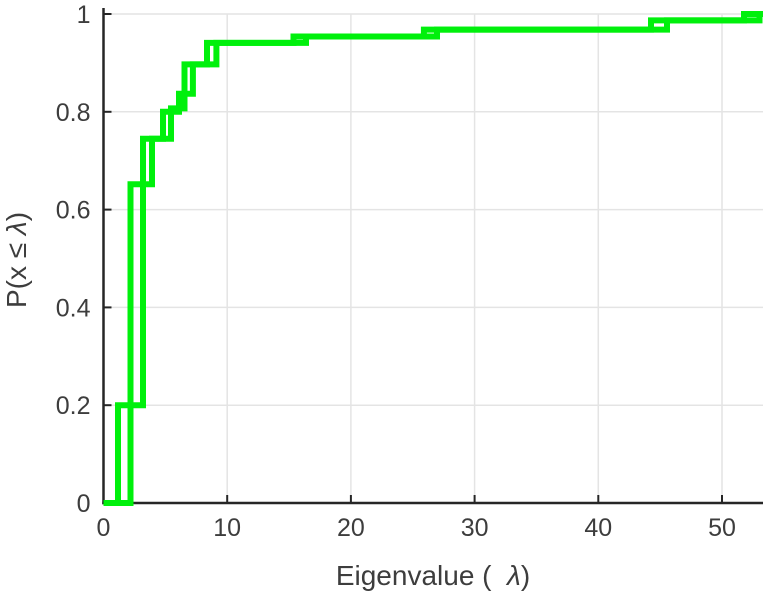 The image size is (763, 600). Describe the element at coordinates (421, 575) in the screenshot. I see `x-axis-label-text: Eigenvalue (` at that location.